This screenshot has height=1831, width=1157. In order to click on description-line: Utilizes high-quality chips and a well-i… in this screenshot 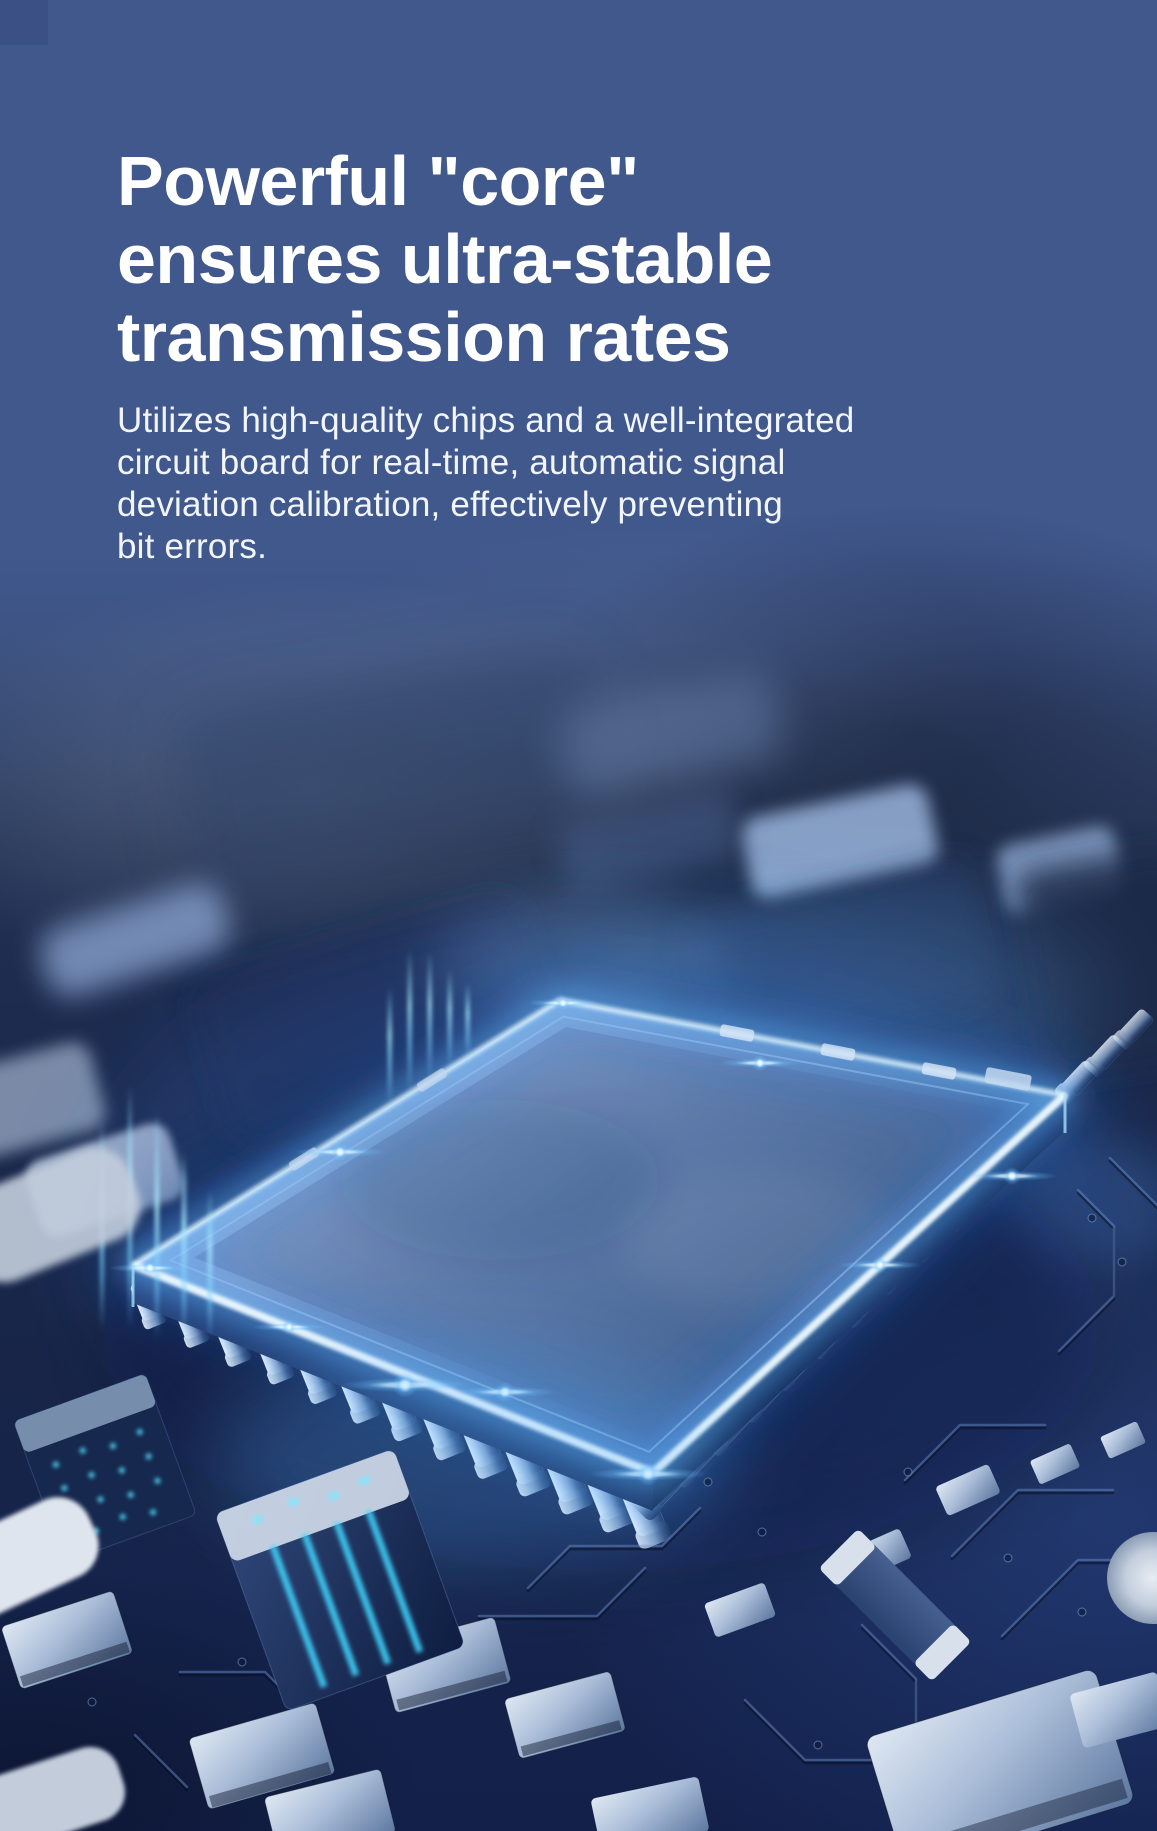, I will do `click(486, 420)`.